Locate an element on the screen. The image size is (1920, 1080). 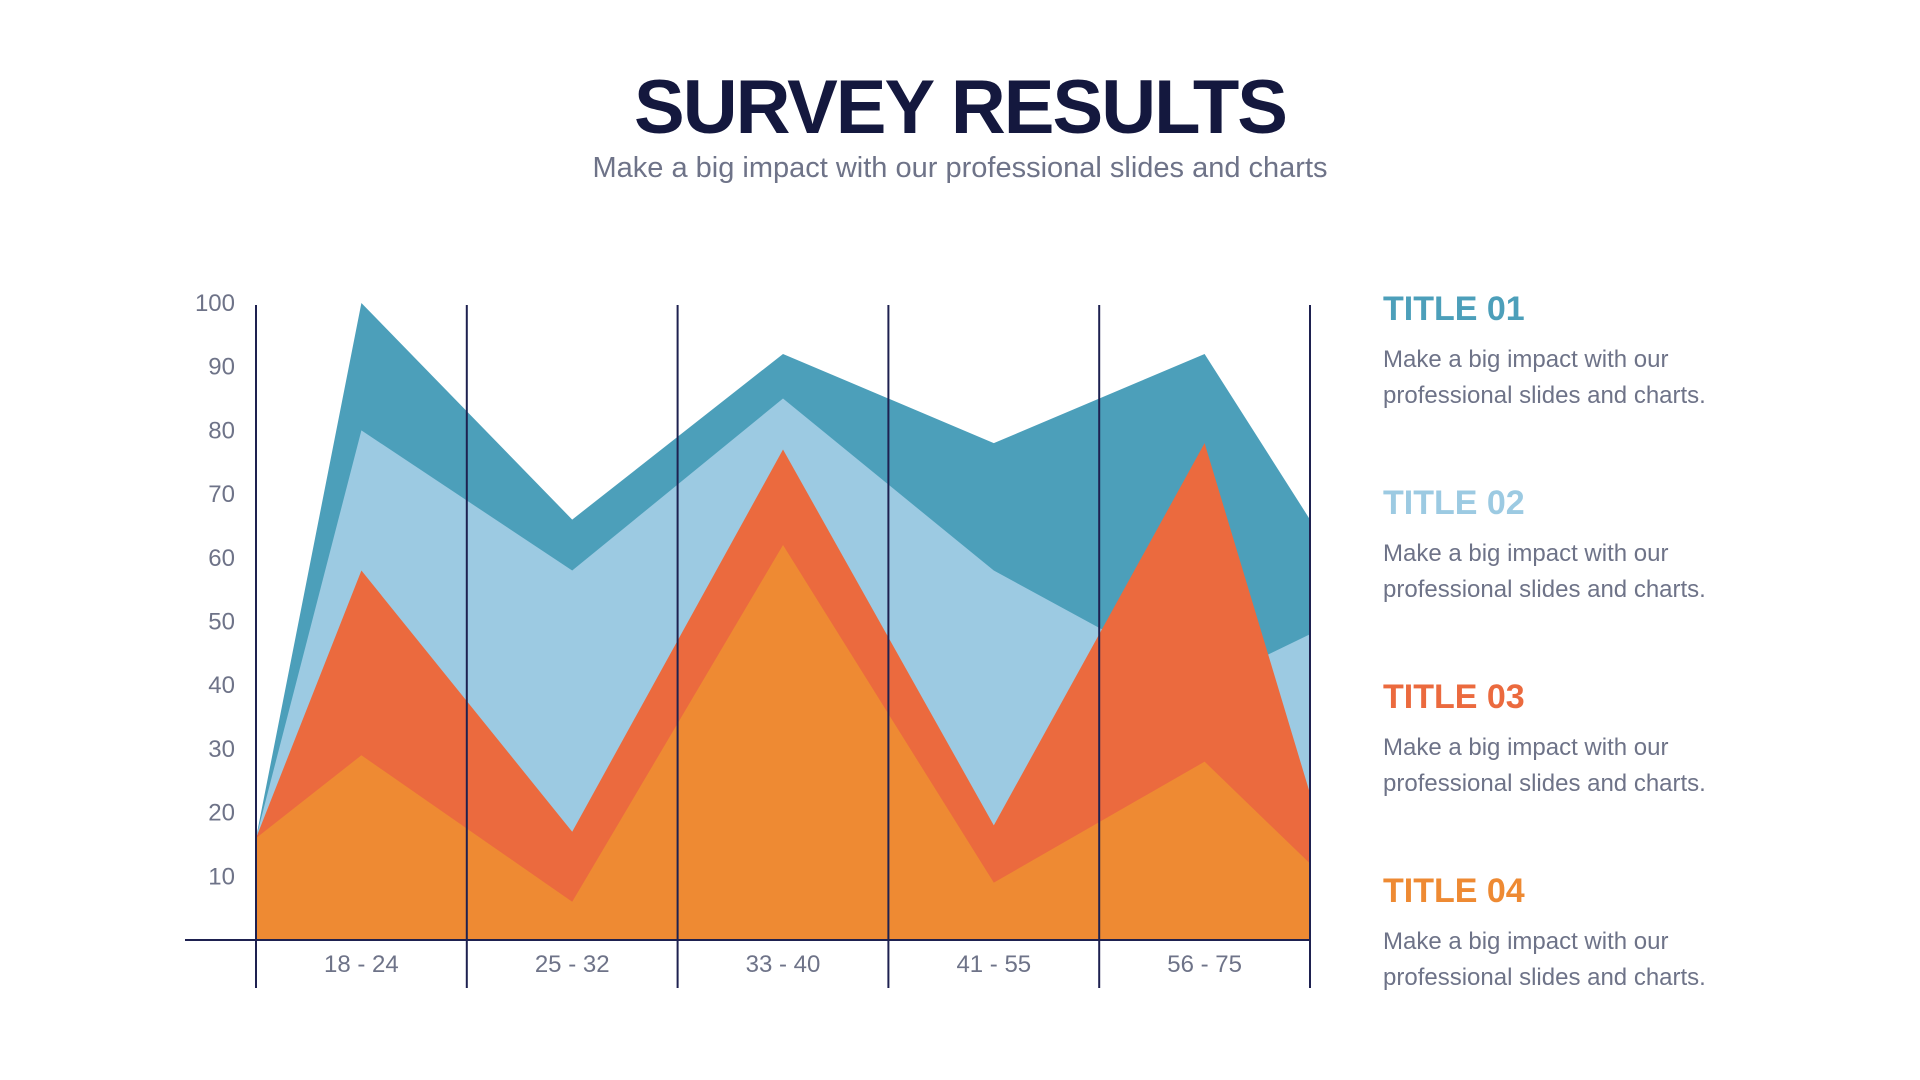
y-tick-label: 70 is located at coordinates (221, 494).